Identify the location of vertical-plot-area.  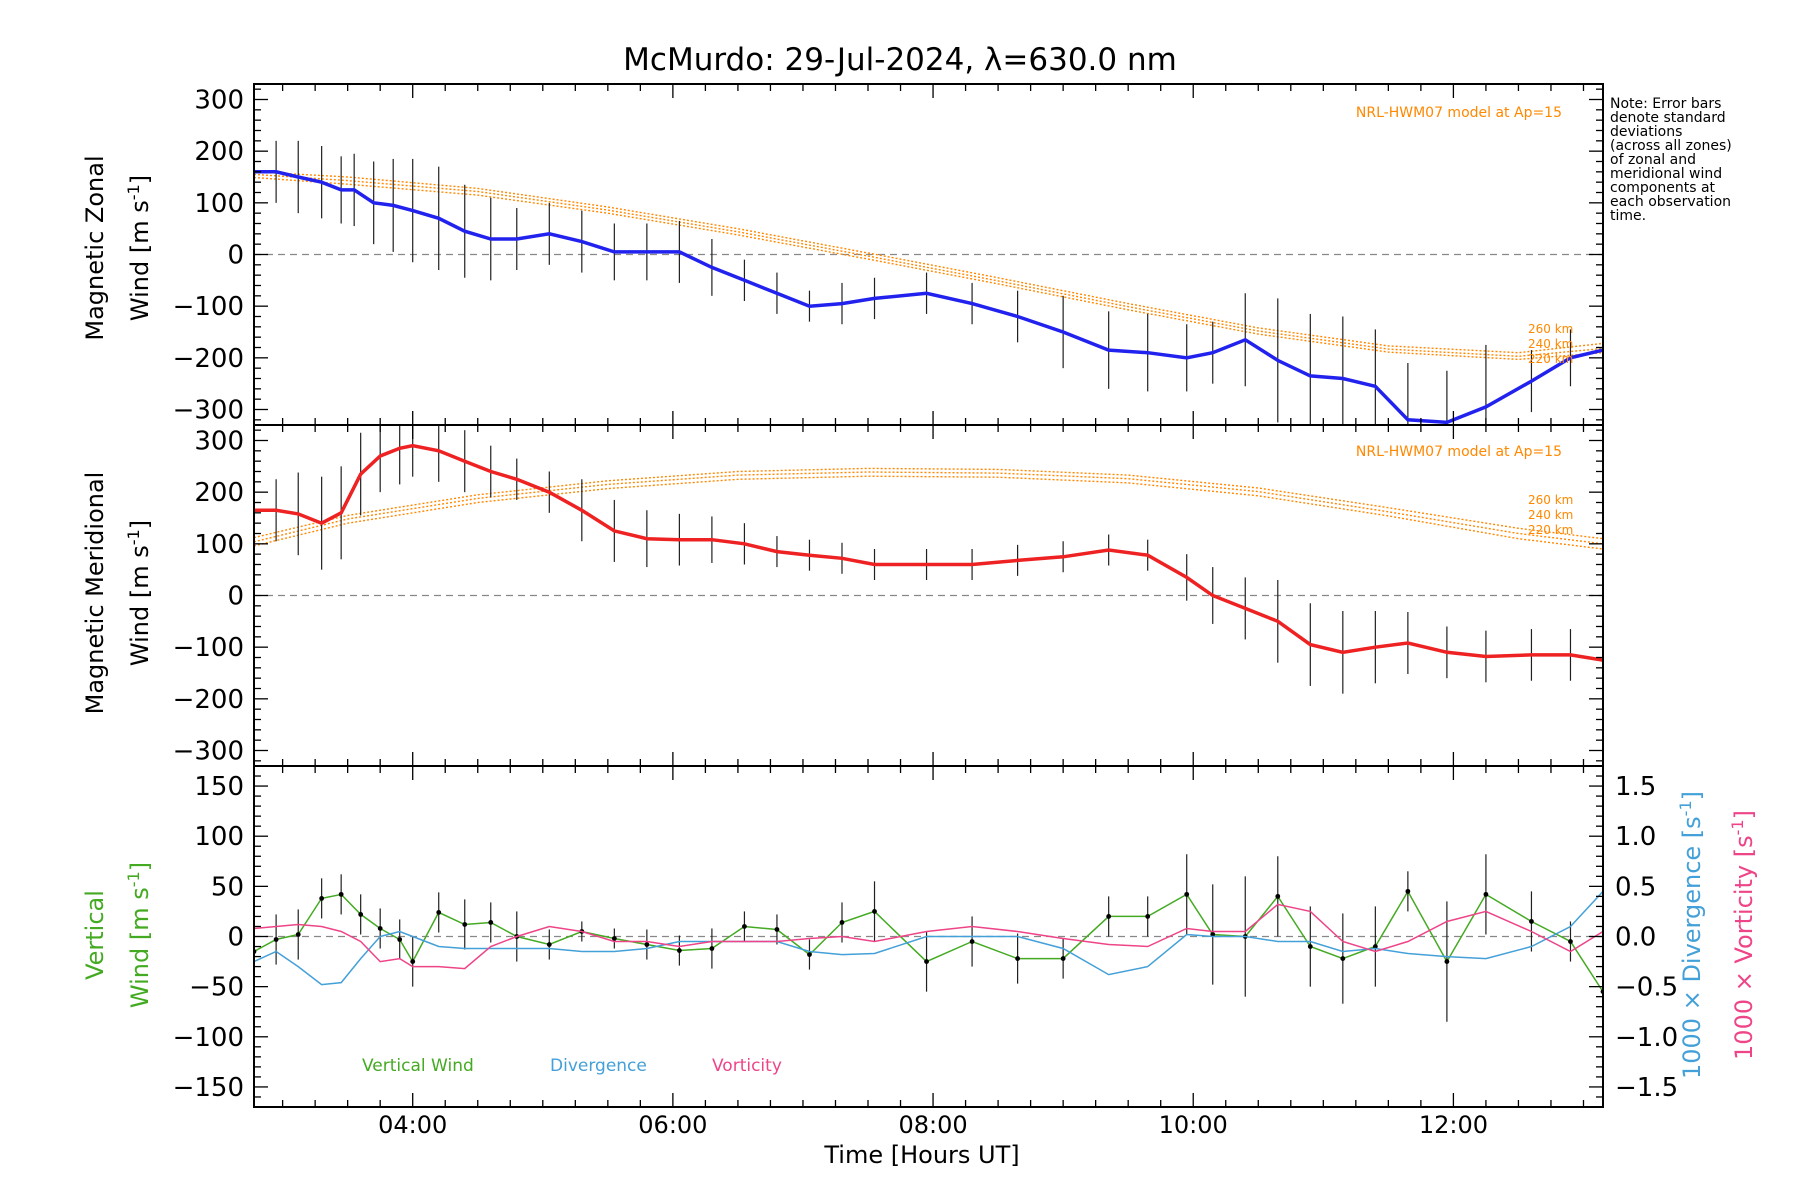
(928, 938).